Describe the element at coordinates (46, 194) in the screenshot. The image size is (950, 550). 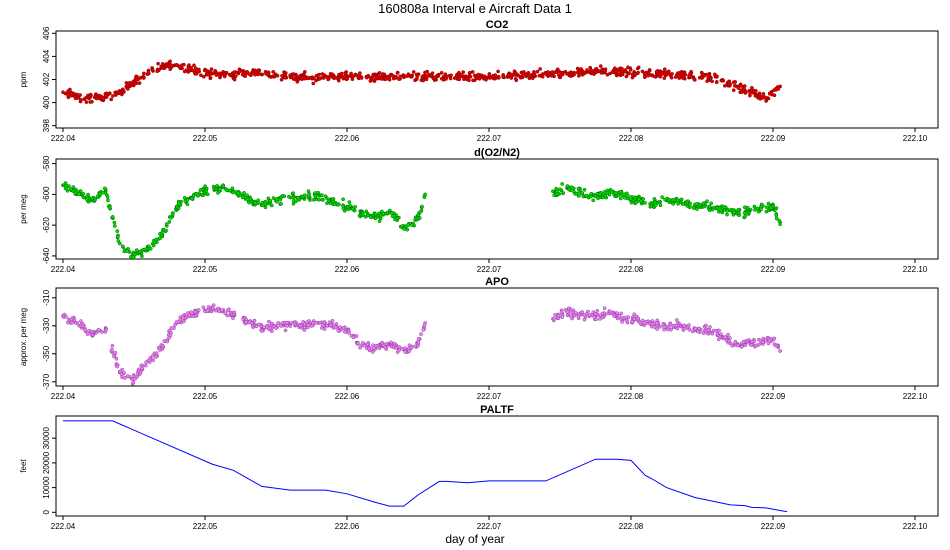
I see `y-tick-label: -600` at that location.